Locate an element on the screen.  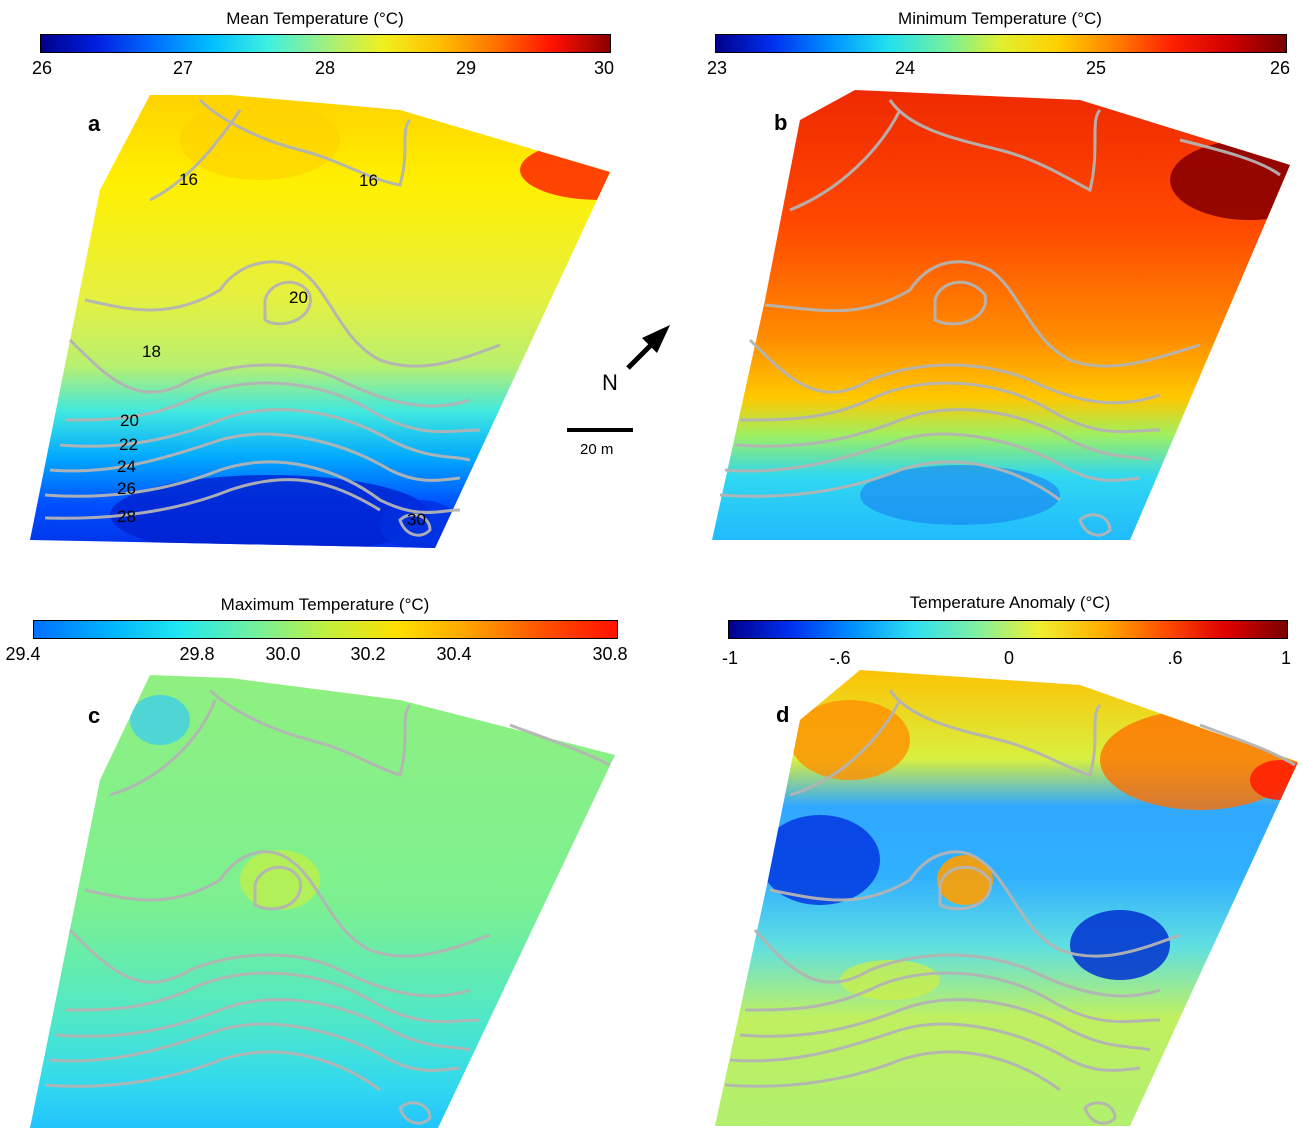
colorbar-anom-tick: .6 is located at coordinates (1175, 658).